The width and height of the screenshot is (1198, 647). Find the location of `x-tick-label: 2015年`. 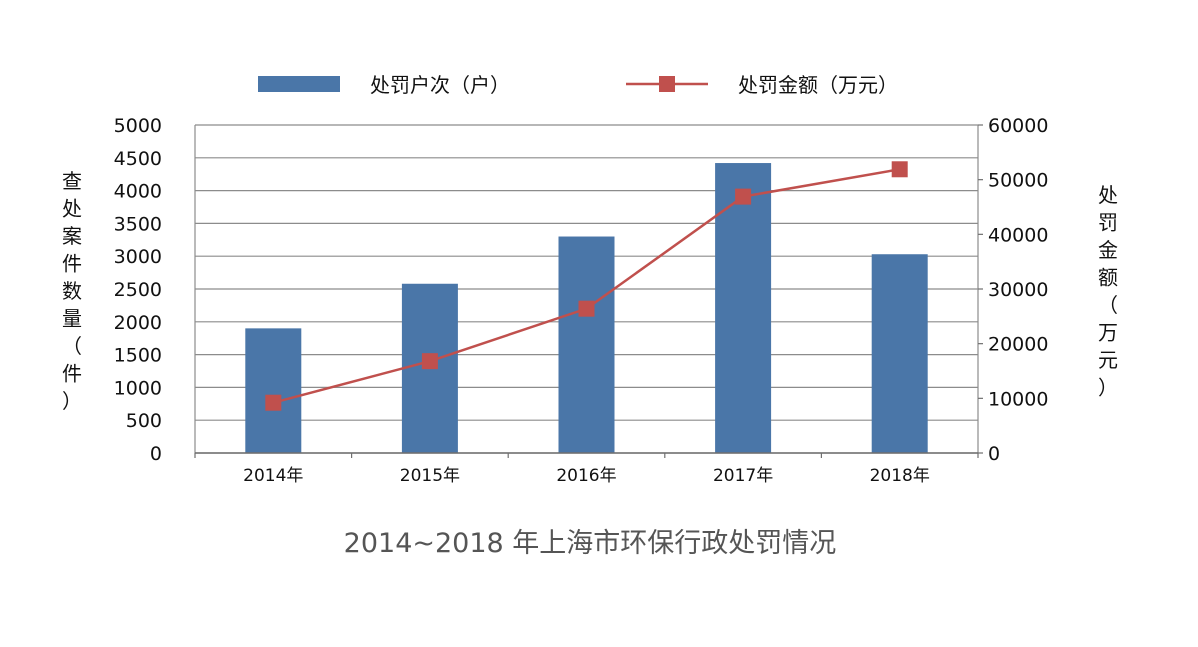

x-tick-label: 2015年 is located at coordinates (430, 476).